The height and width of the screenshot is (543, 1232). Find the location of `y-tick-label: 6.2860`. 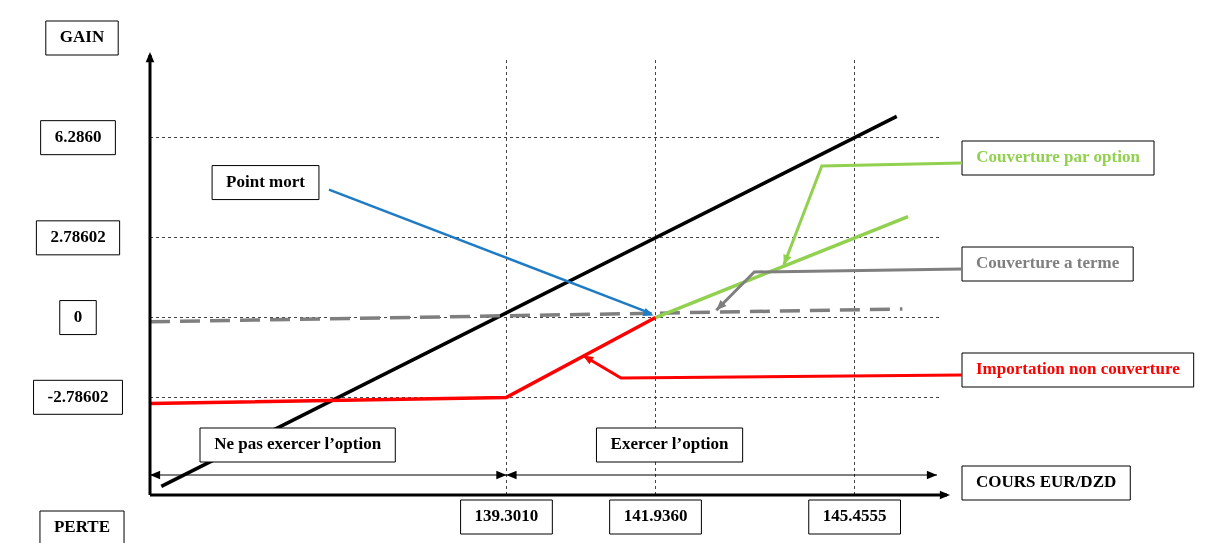

y-tick-label: 6.2860 is located at coordinates (78, 137).